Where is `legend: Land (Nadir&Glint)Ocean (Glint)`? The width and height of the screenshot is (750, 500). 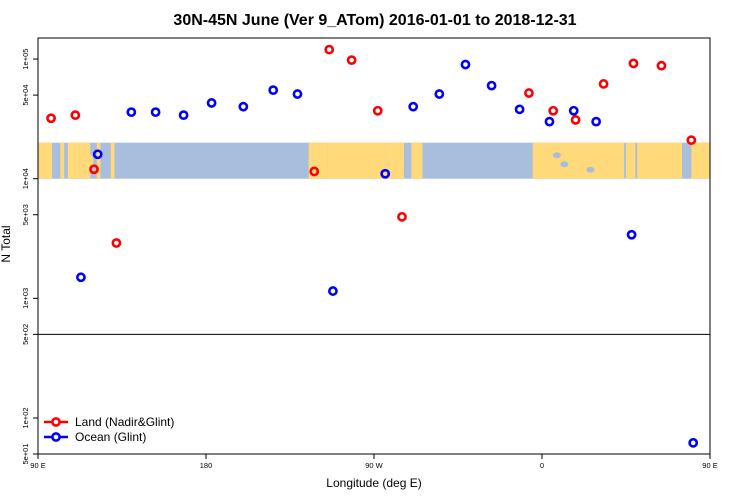 legend: Land (Nadir&Glint)Ocean (Glint) is located at coordinates (109, 429).